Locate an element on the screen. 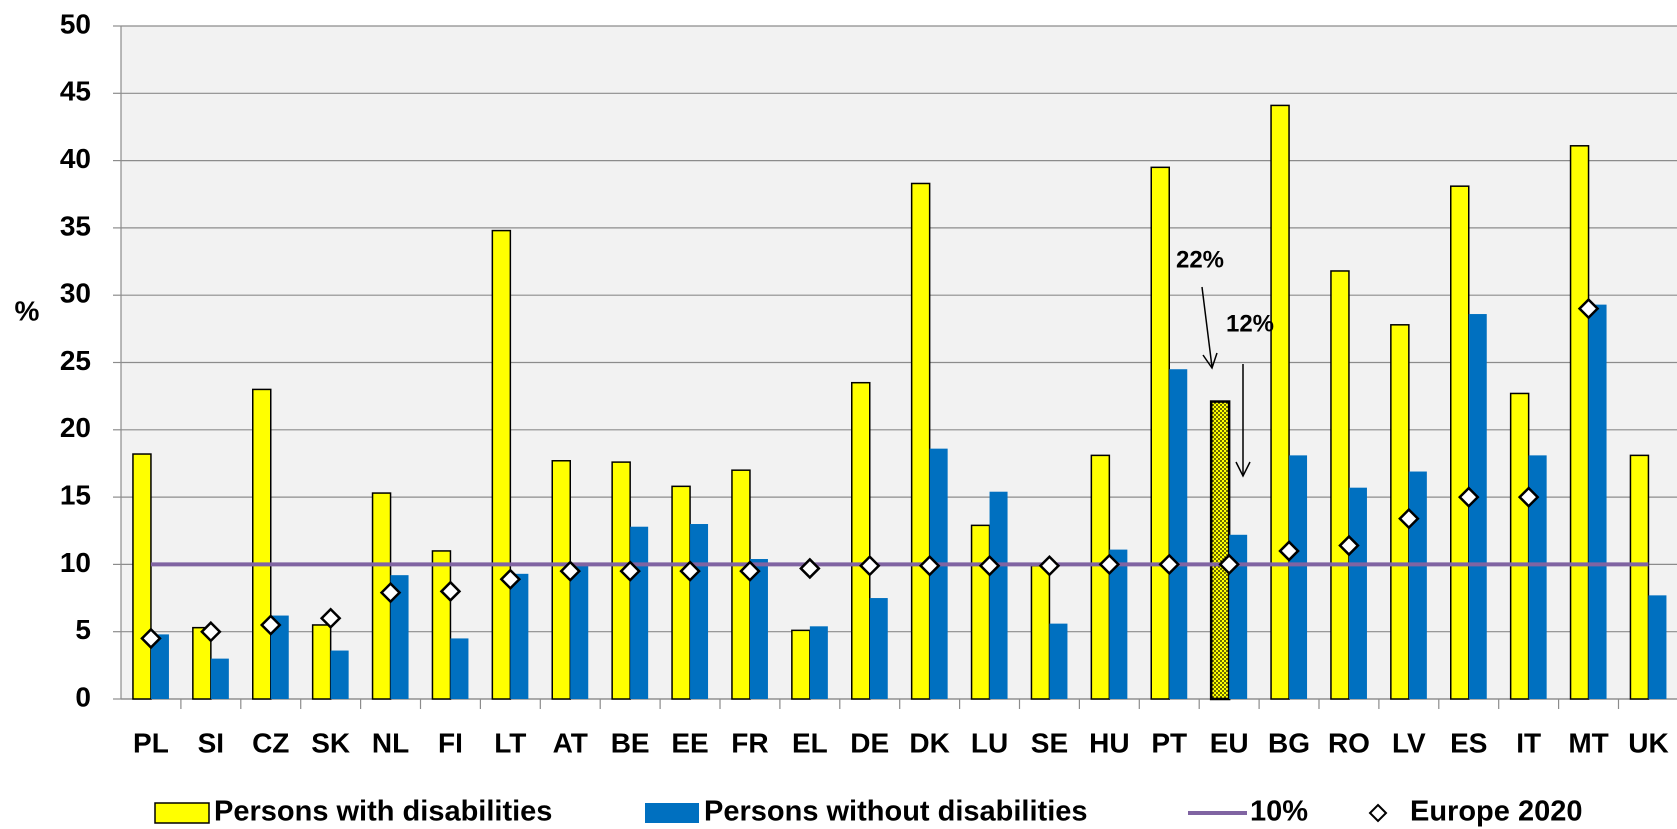  x-tick-label: EU is located at coordinates (1229, 742).